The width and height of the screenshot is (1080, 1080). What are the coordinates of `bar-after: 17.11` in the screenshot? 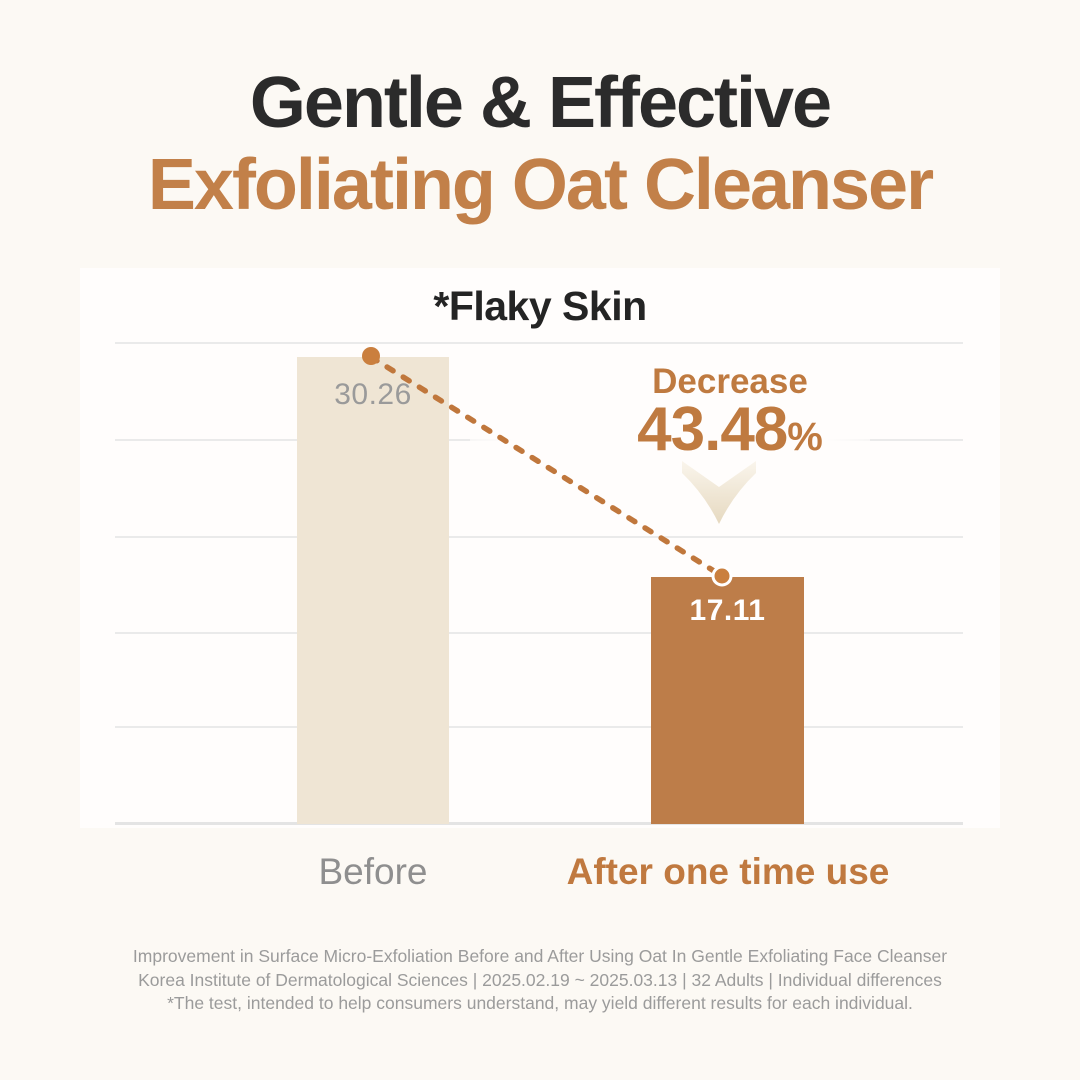 It's located at (727, 700).